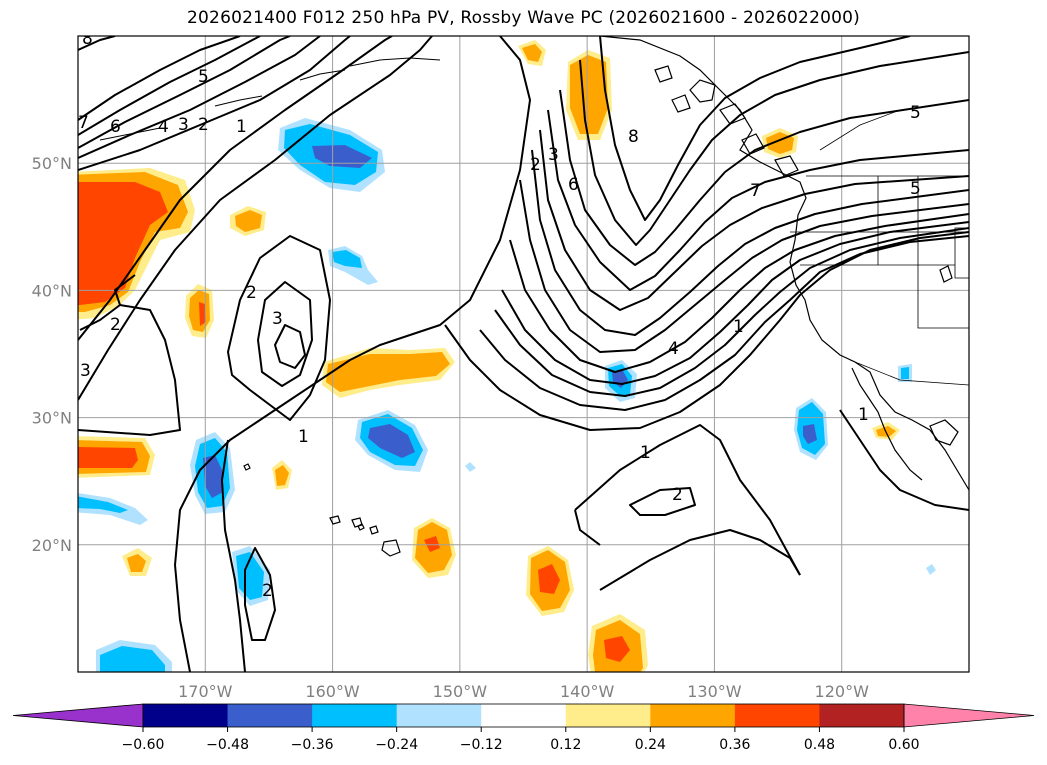 The image size is (1047, 765). I want to click on colorbar-tick-label: −0.60, so click(143, 745).